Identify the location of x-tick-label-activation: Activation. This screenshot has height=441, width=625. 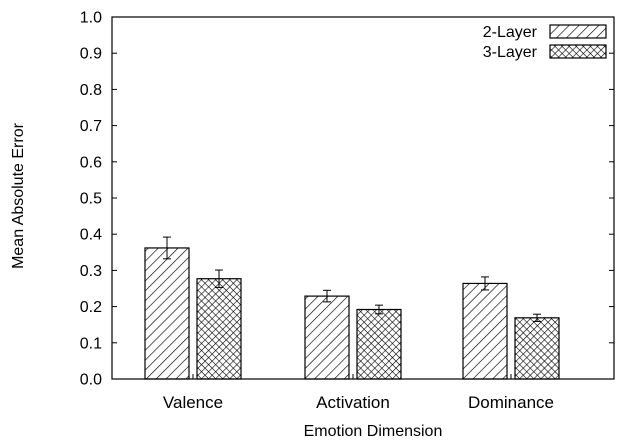
(353, 402).